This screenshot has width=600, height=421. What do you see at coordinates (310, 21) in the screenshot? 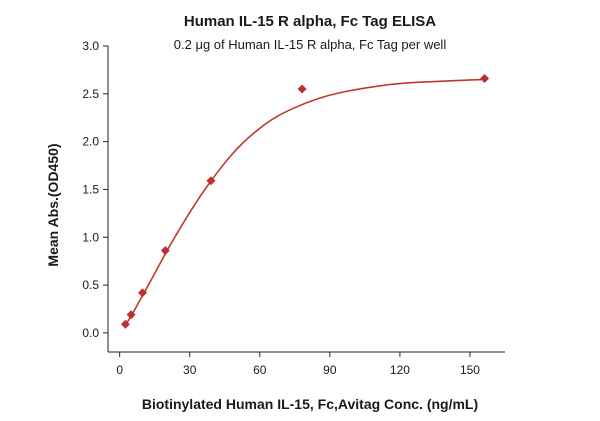
I see `chart-title: Human IL-15 R alpha, Fc Tag ELISA` at bounding box center [310, 21].